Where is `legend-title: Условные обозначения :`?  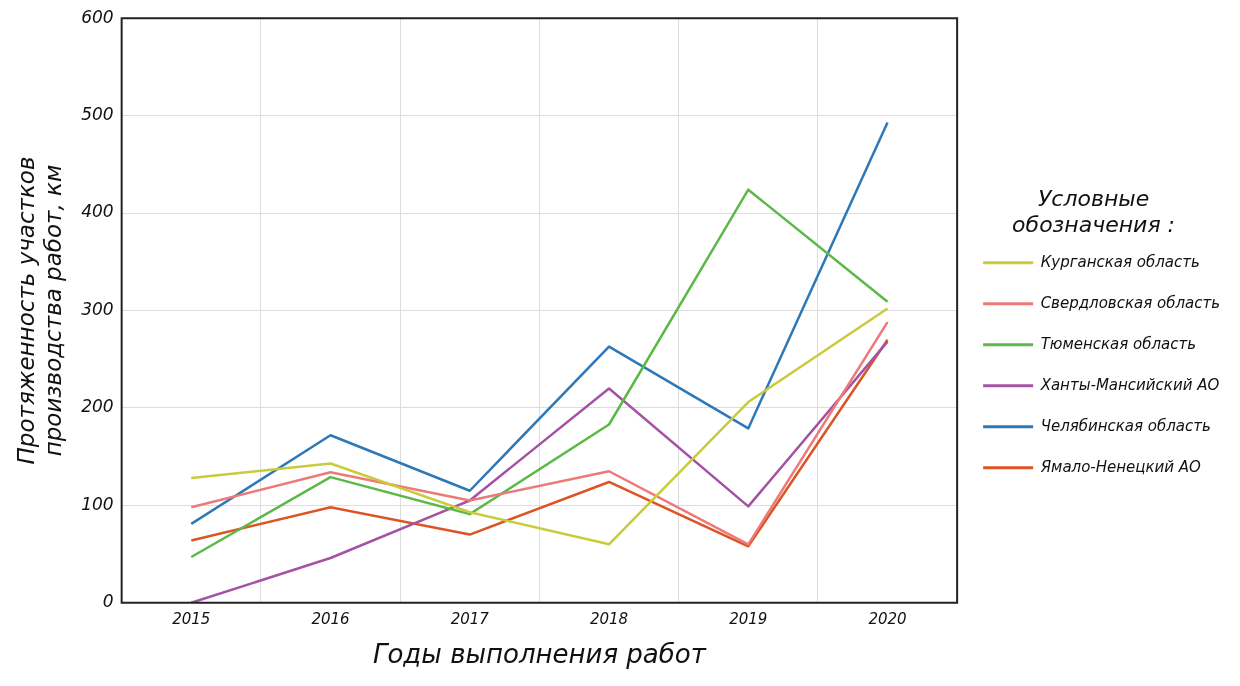
legend-title: Условные обозначения : is located at coordinates (1094, 211).